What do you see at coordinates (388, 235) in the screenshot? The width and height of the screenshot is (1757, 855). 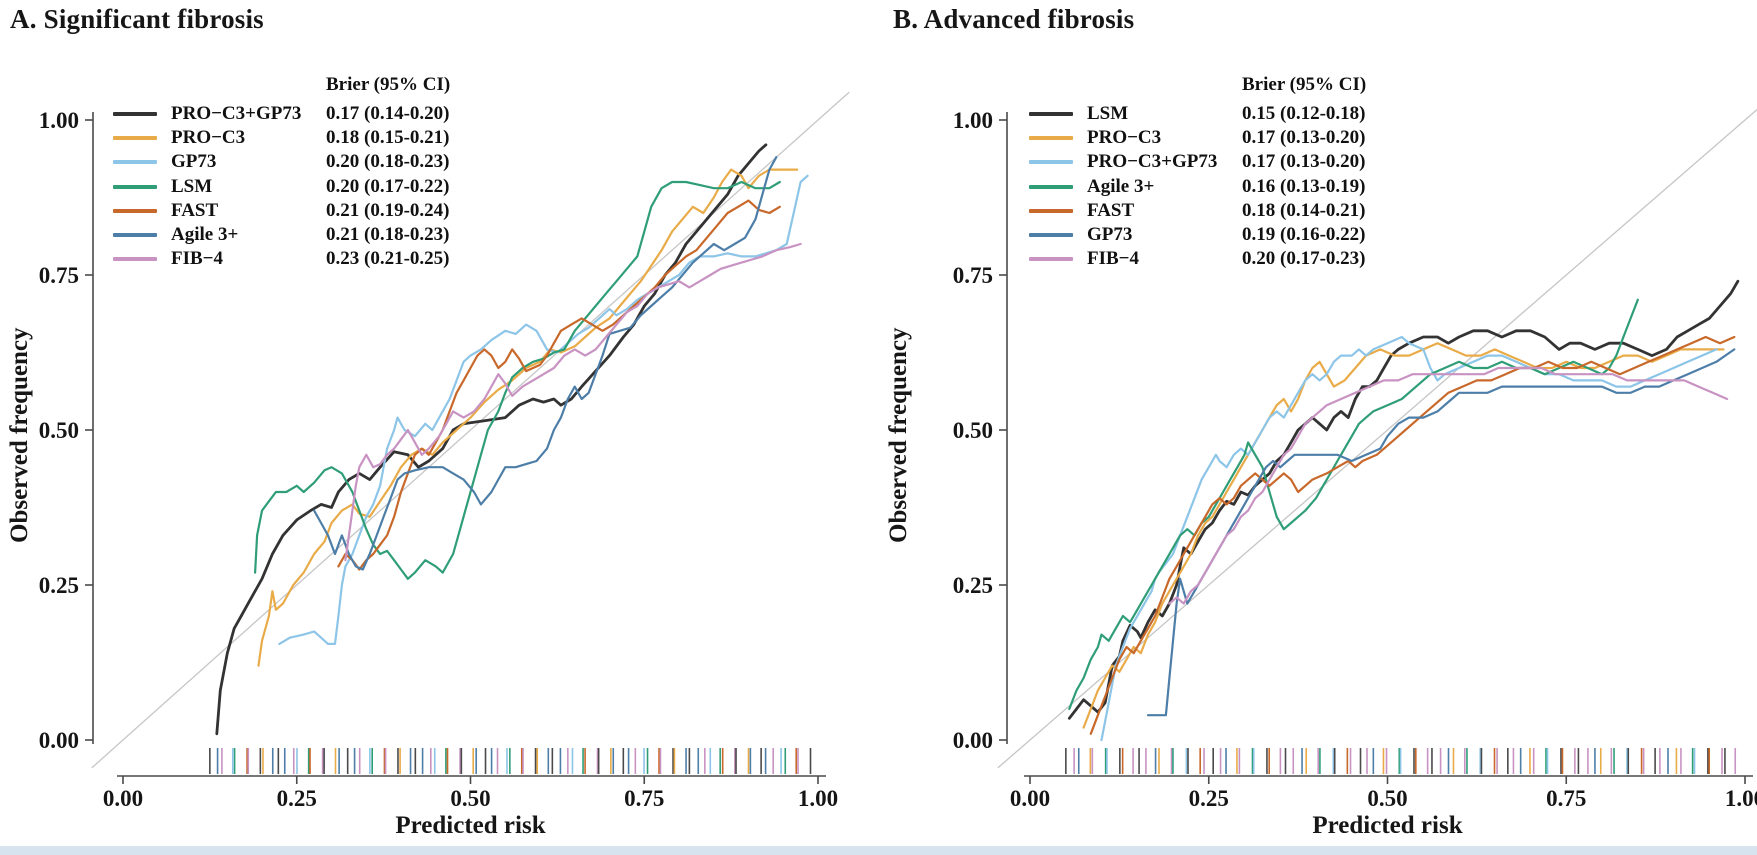 I see `series-brier-value: 0.21 (0.18-0.23)` at bounding box center [388, 235].